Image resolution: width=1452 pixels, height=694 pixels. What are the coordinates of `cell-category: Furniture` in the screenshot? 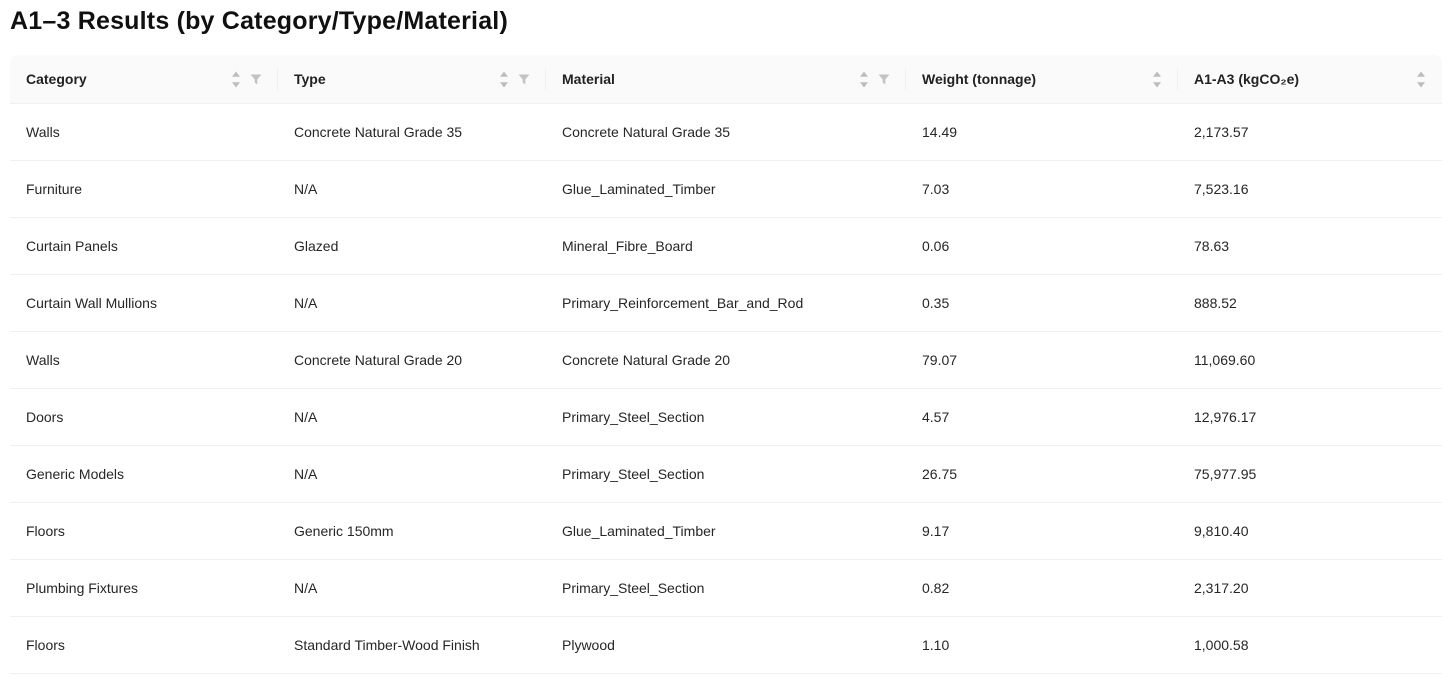 It's located at (144, 189).